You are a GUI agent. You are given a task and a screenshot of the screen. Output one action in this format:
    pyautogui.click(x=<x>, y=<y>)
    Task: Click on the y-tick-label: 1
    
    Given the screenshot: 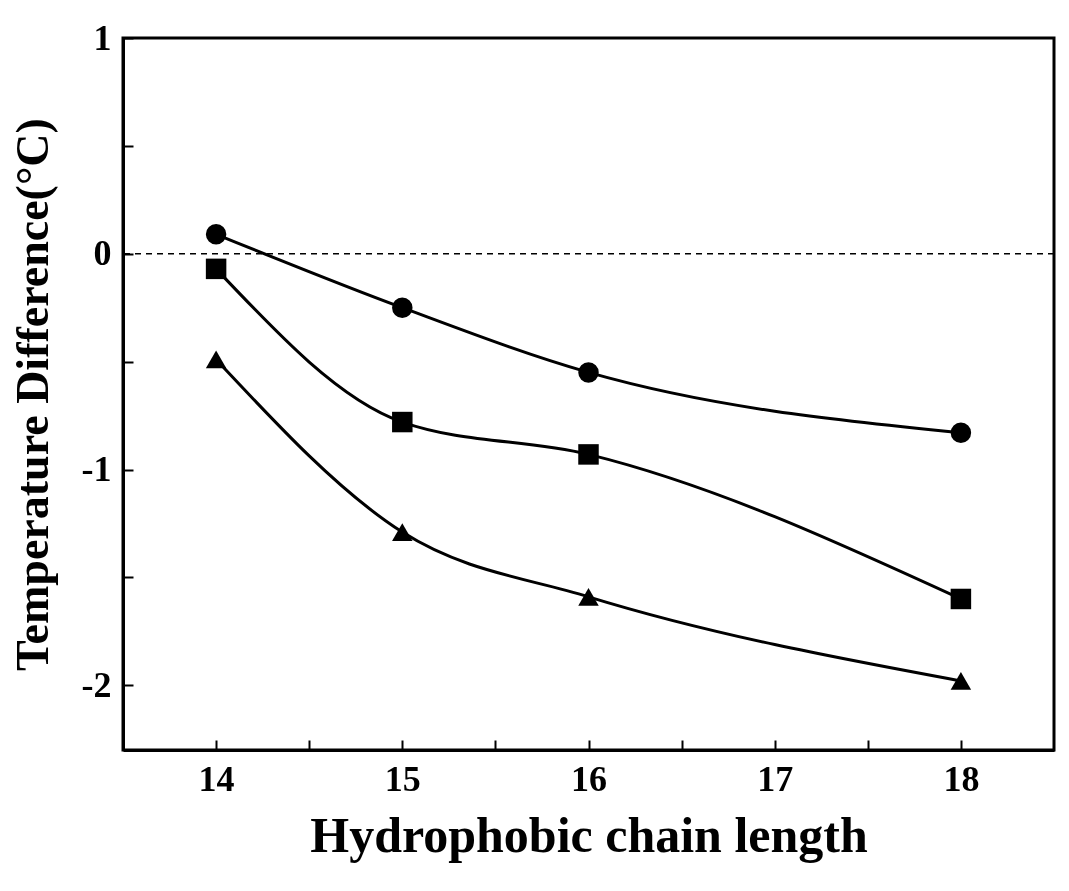 What is the action you would take?
    pyautogui.click(x=102, y=37)
    